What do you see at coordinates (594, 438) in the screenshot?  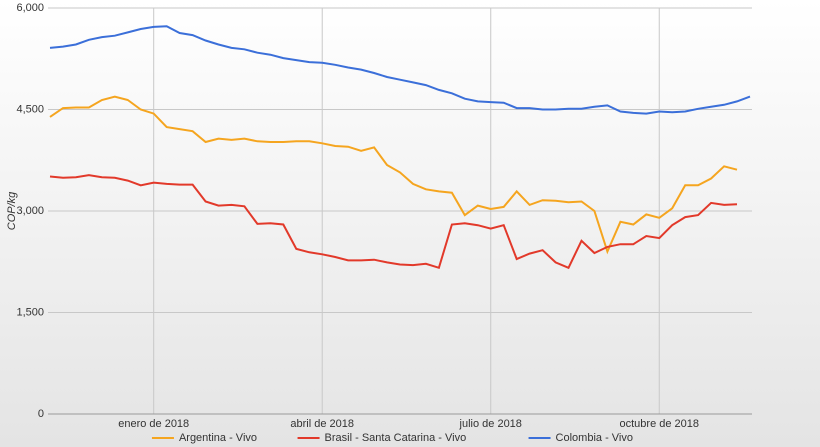 I see `legend-label: Colombia - Vivo` at bounding box center [594, 438].